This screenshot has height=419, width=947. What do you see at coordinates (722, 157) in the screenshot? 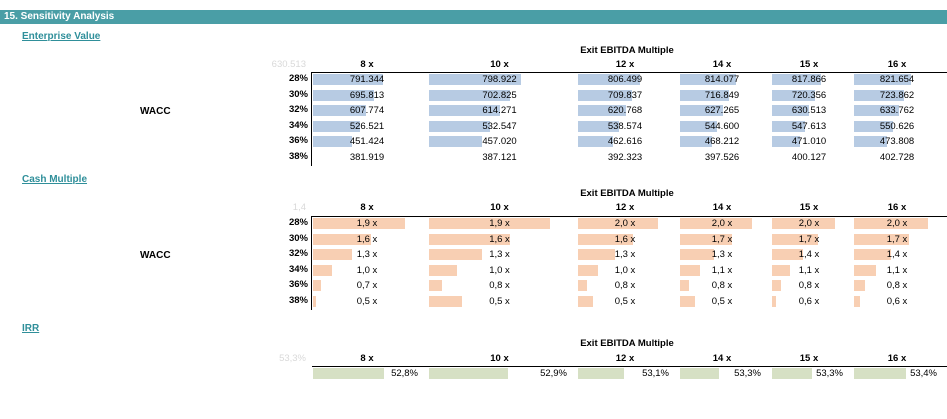
I see `enterprise_value-cell: 397.526` at bounding box center [722, 157].